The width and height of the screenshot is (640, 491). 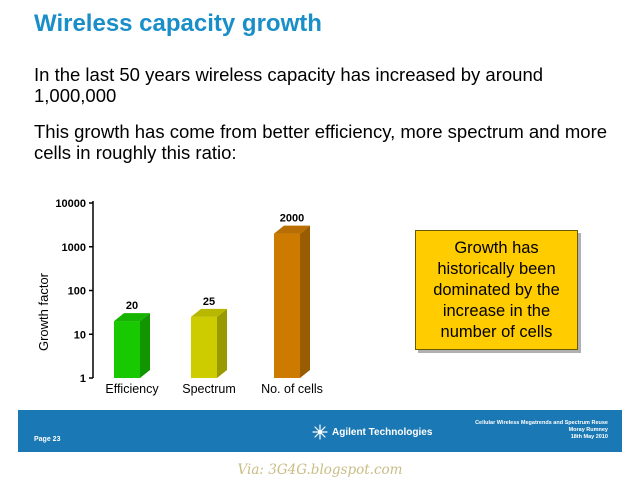 I want to click on bar-value-label: 25, so click(x=209, y=302).